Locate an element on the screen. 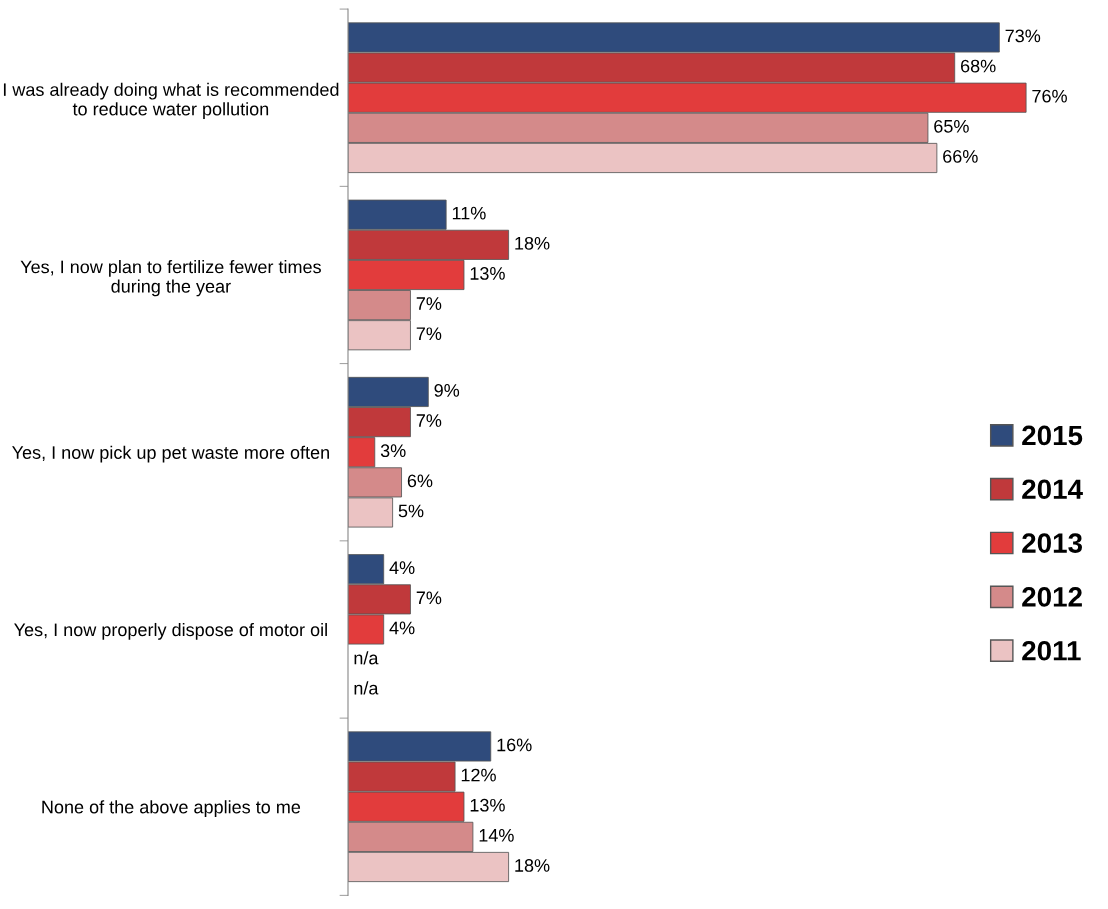 The image size is (1108, 909). y-tick-label: Yes, I now plan to fertilize fewer times during the year is located at coordinates (170, 278).